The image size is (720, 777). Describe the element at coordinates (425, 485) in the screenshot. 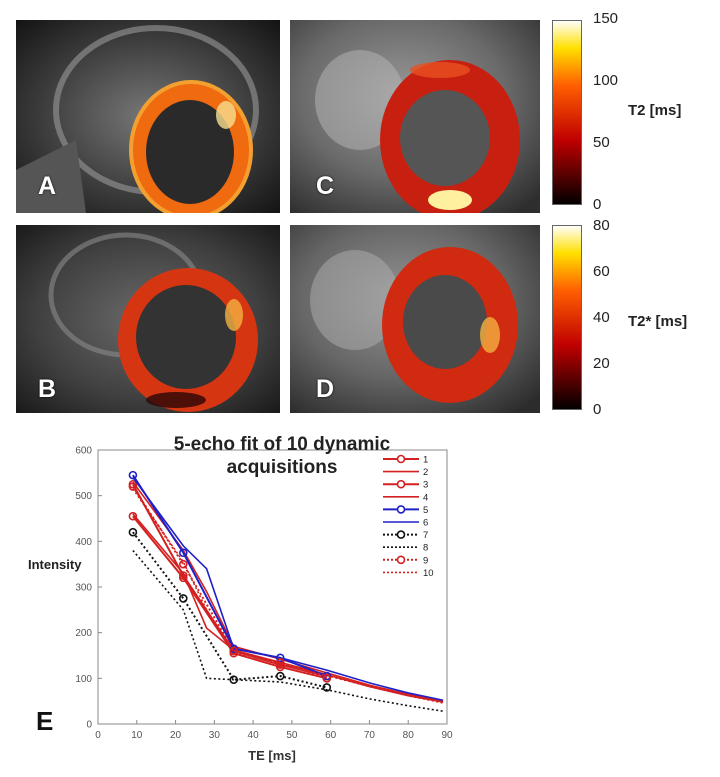

I see `legend-label-3: 3` at that location.